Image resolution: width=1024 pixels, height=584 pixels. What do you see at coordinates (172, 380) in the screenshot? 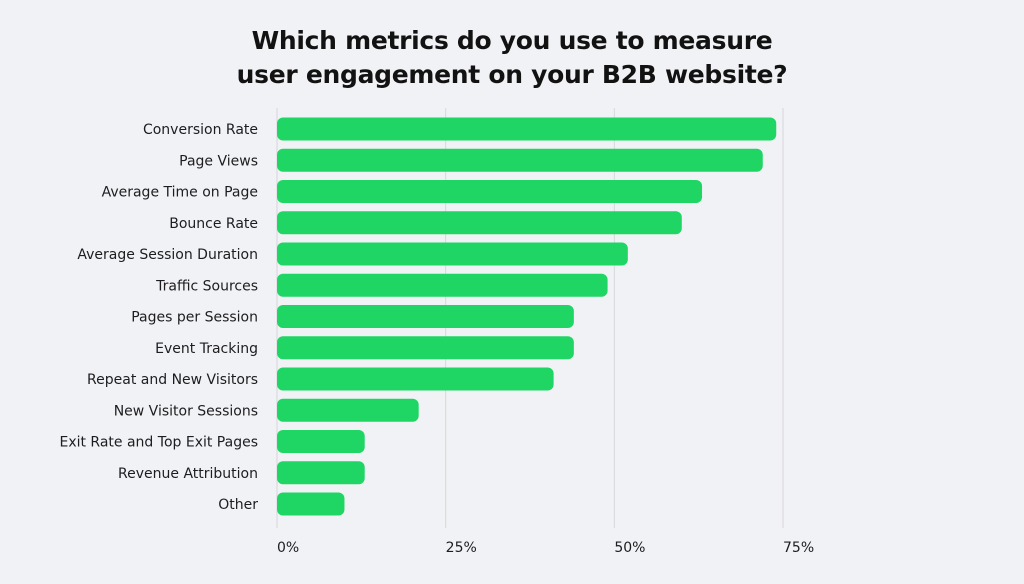
I see `category-label-8: Repeat and New Visitors` at bounding box center [172, 380].